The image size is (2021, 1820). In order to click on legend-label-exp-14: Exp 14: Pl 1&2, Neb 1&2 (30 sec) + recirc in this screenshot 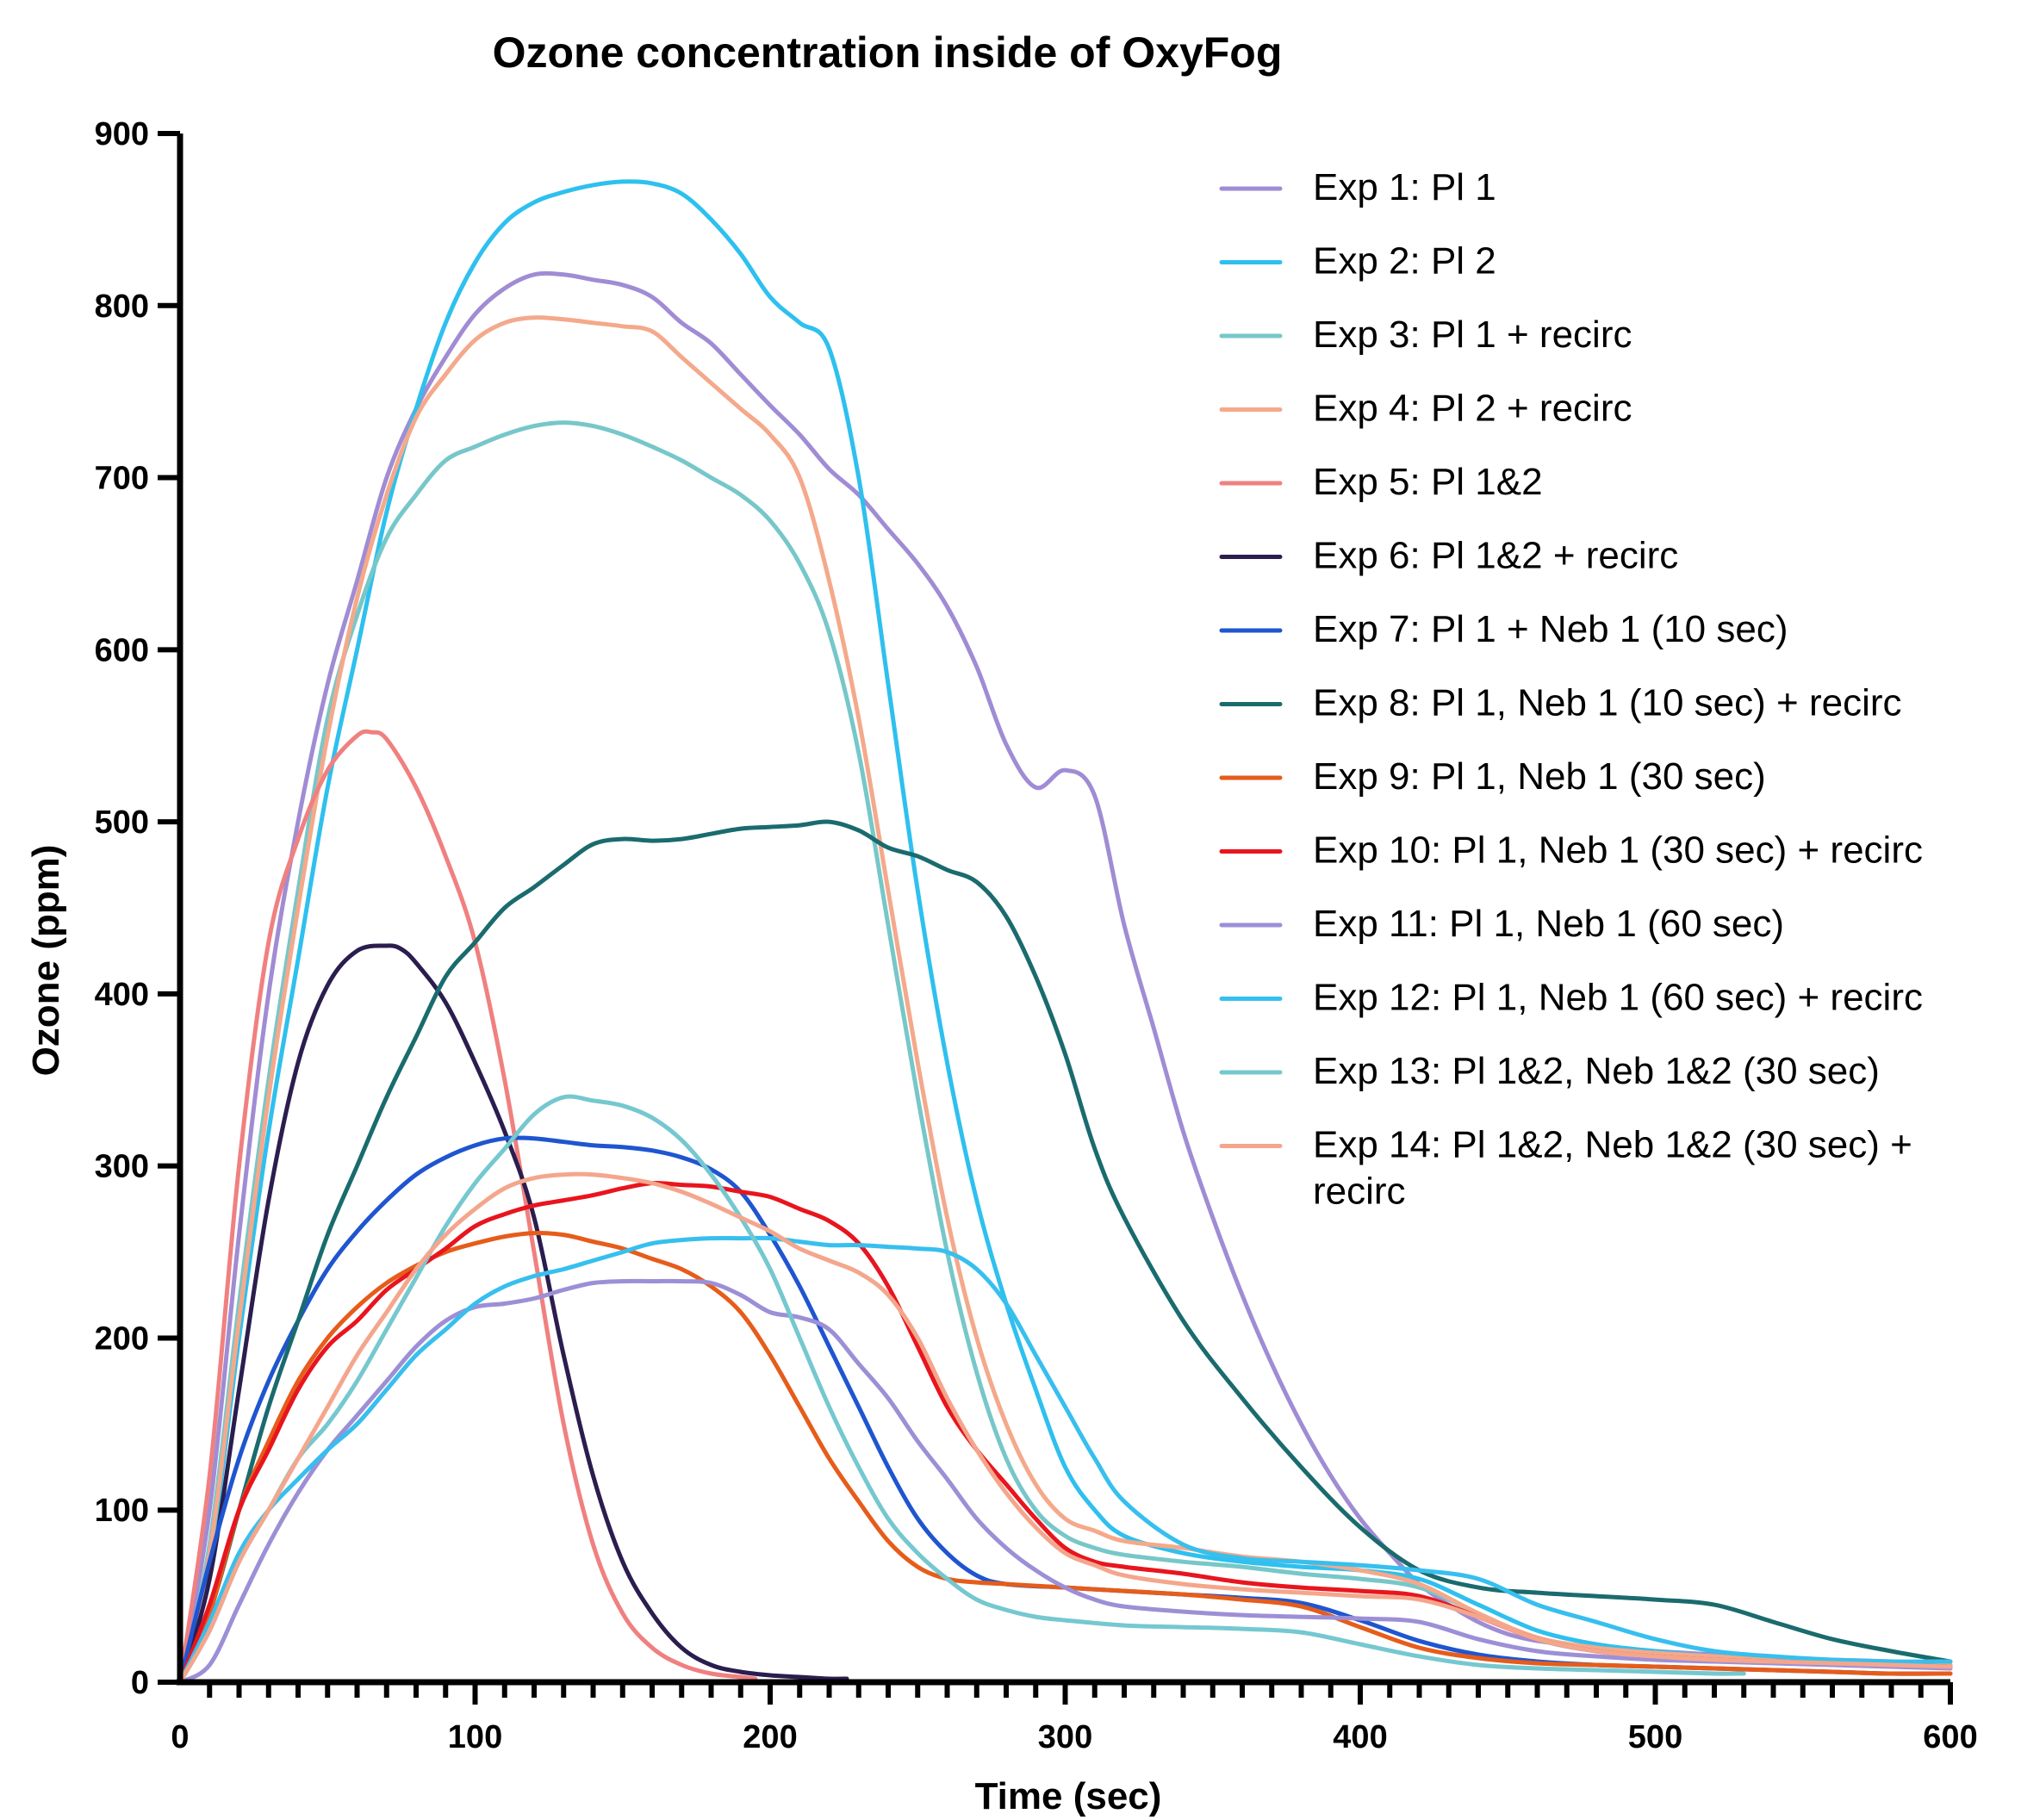, I will do `click(1612, 1169)`.